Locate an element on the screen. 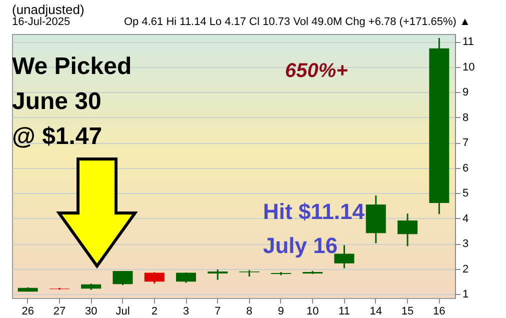  y-tick-label: 8 is located at coordinates (465, 118).